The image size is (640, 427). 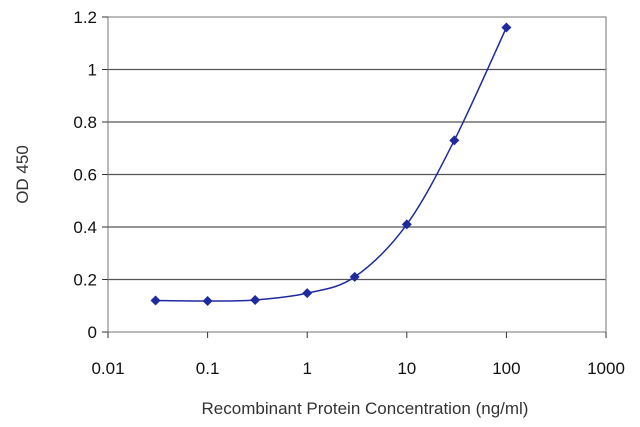 I want to click on y-tick-label: 0, so click(x=92, y=332).